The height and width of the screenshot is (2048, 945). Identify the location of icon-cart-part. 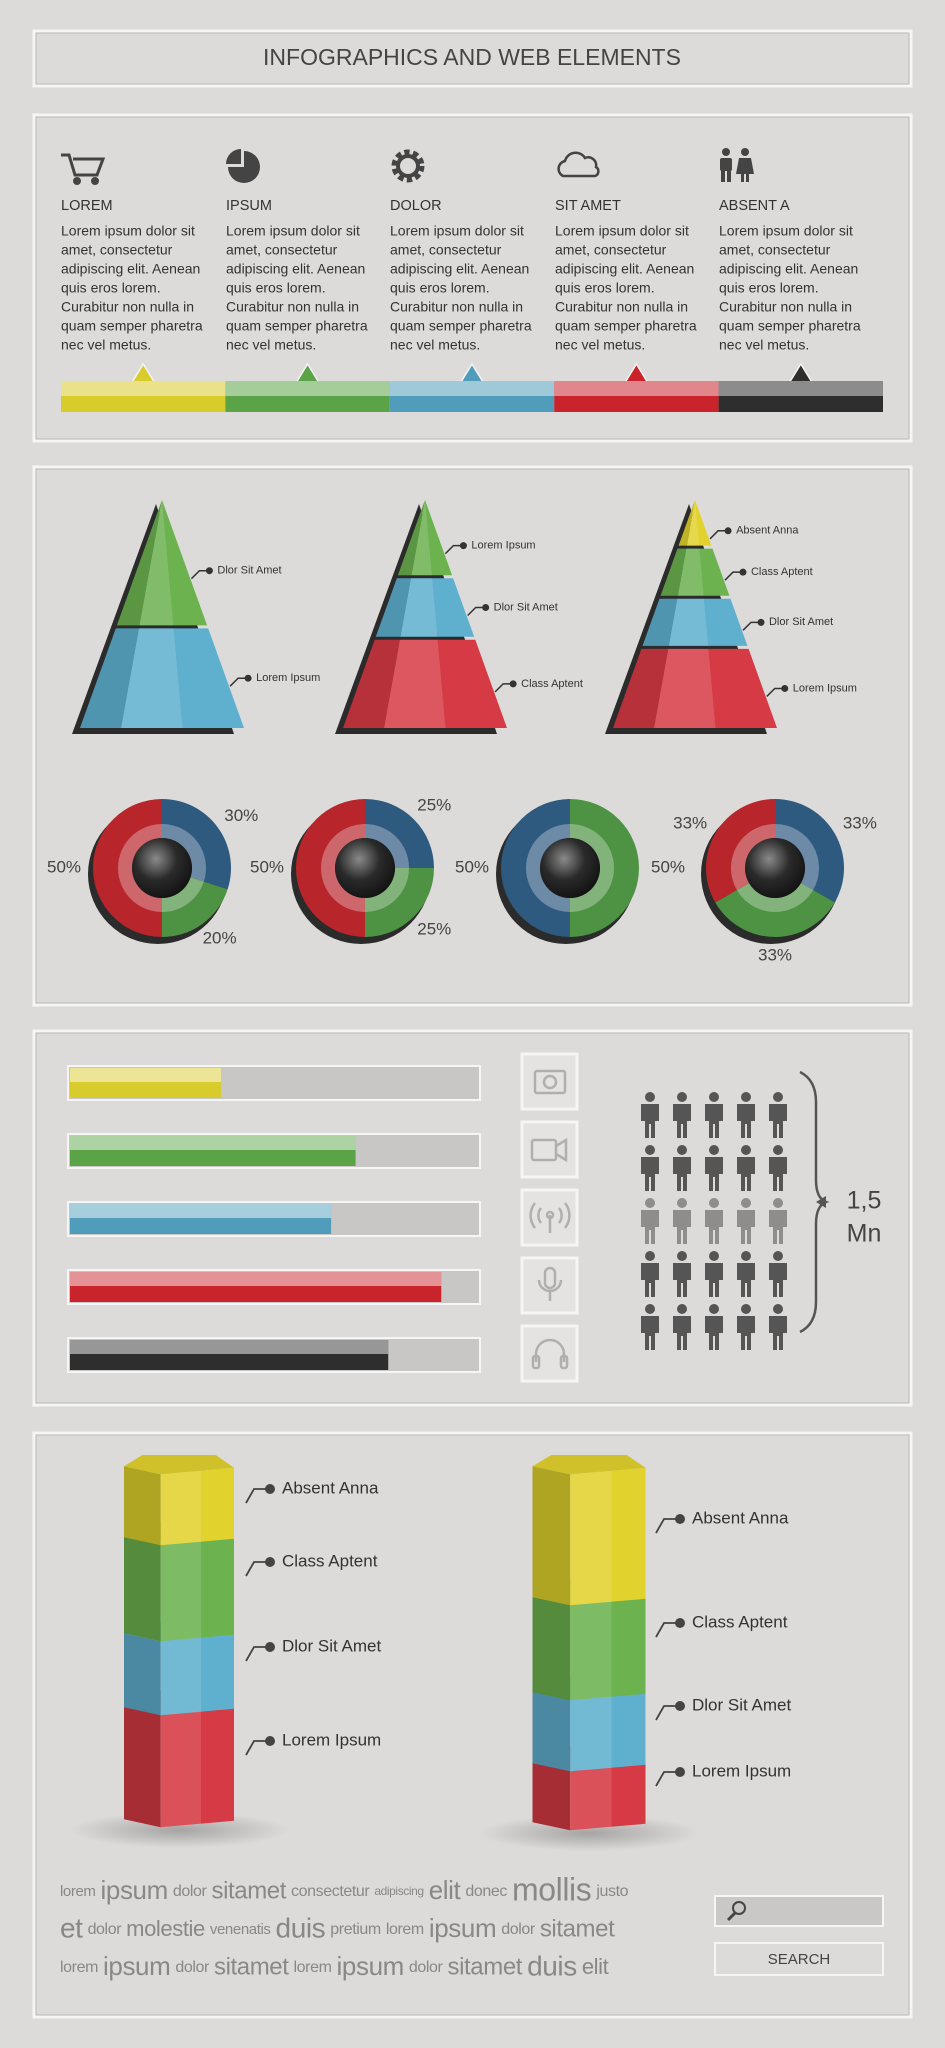
(77, 181).